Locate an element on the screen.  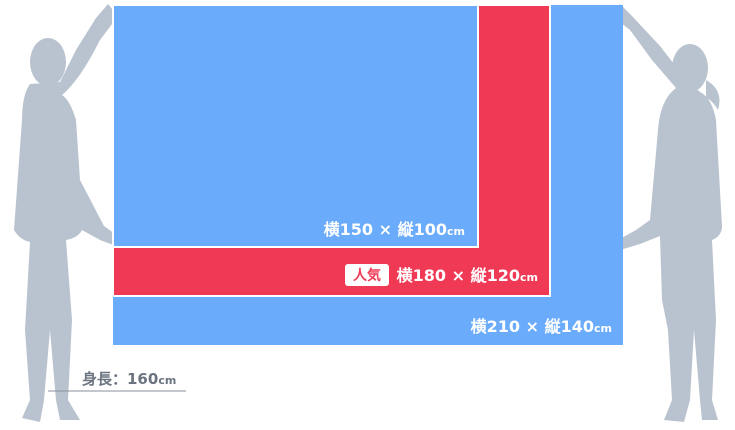
size-label: 横150 × 縦100cm is located at coordinates (394, 229).